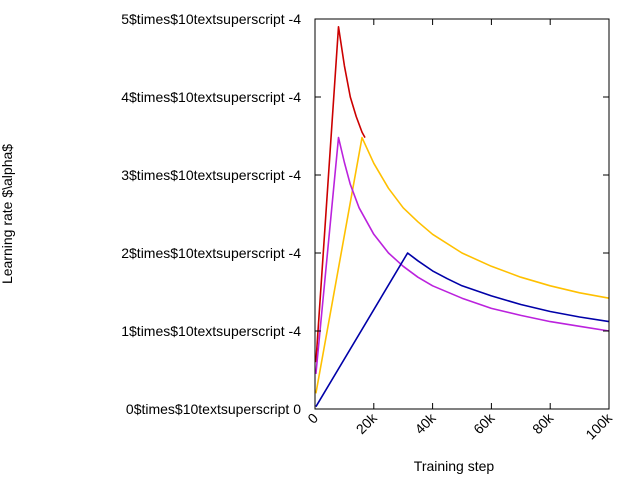  What do you see at coordinates (7, 214) in the screenshot?
I see `y-axis-label: Learning rate $\alpha$` at bounding box center [7, 214].